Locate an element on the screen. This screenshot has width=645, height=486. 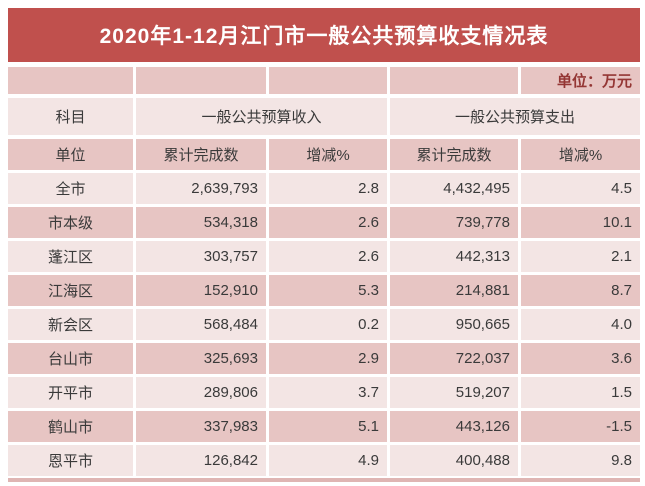
income-cell: 568,484 is located at coordinates (201, 324).